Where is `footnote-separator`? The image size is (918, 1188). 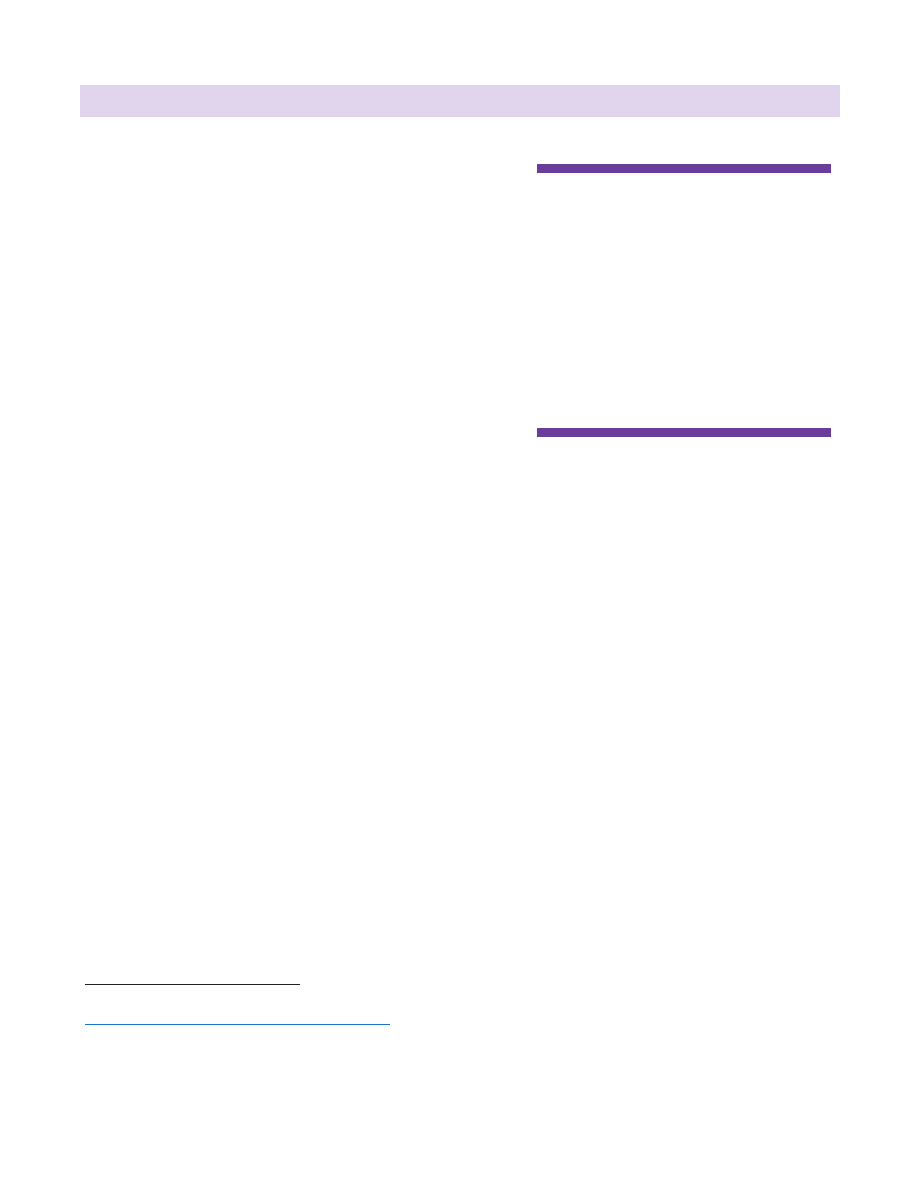
footnote-separator is located at coordinates (192, 984).